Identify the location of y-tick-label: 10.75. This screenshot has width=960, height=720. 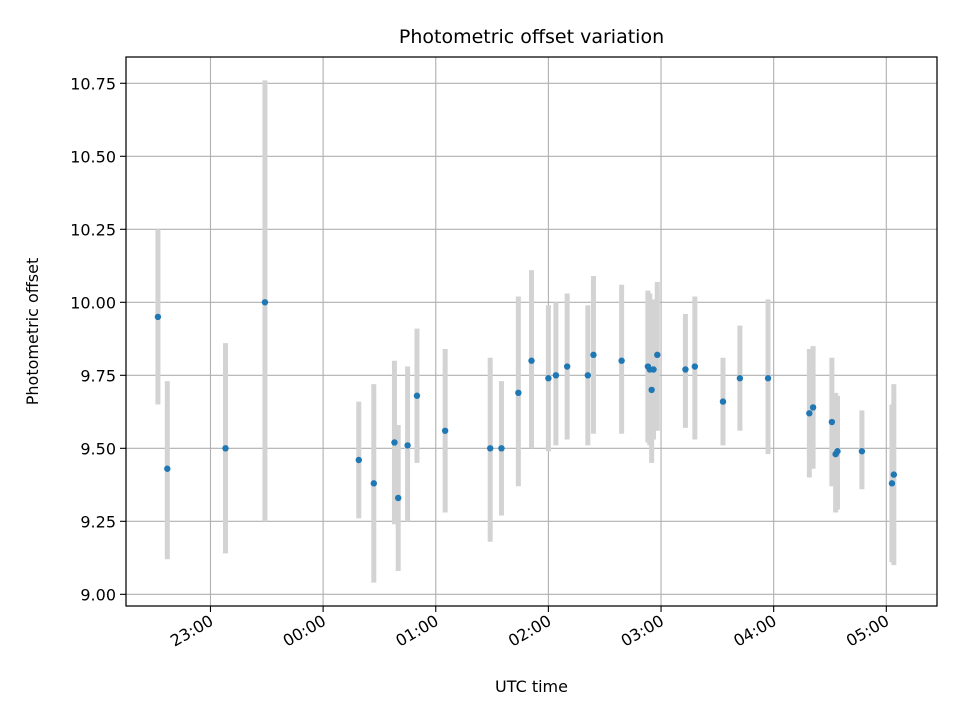
(93, 83).